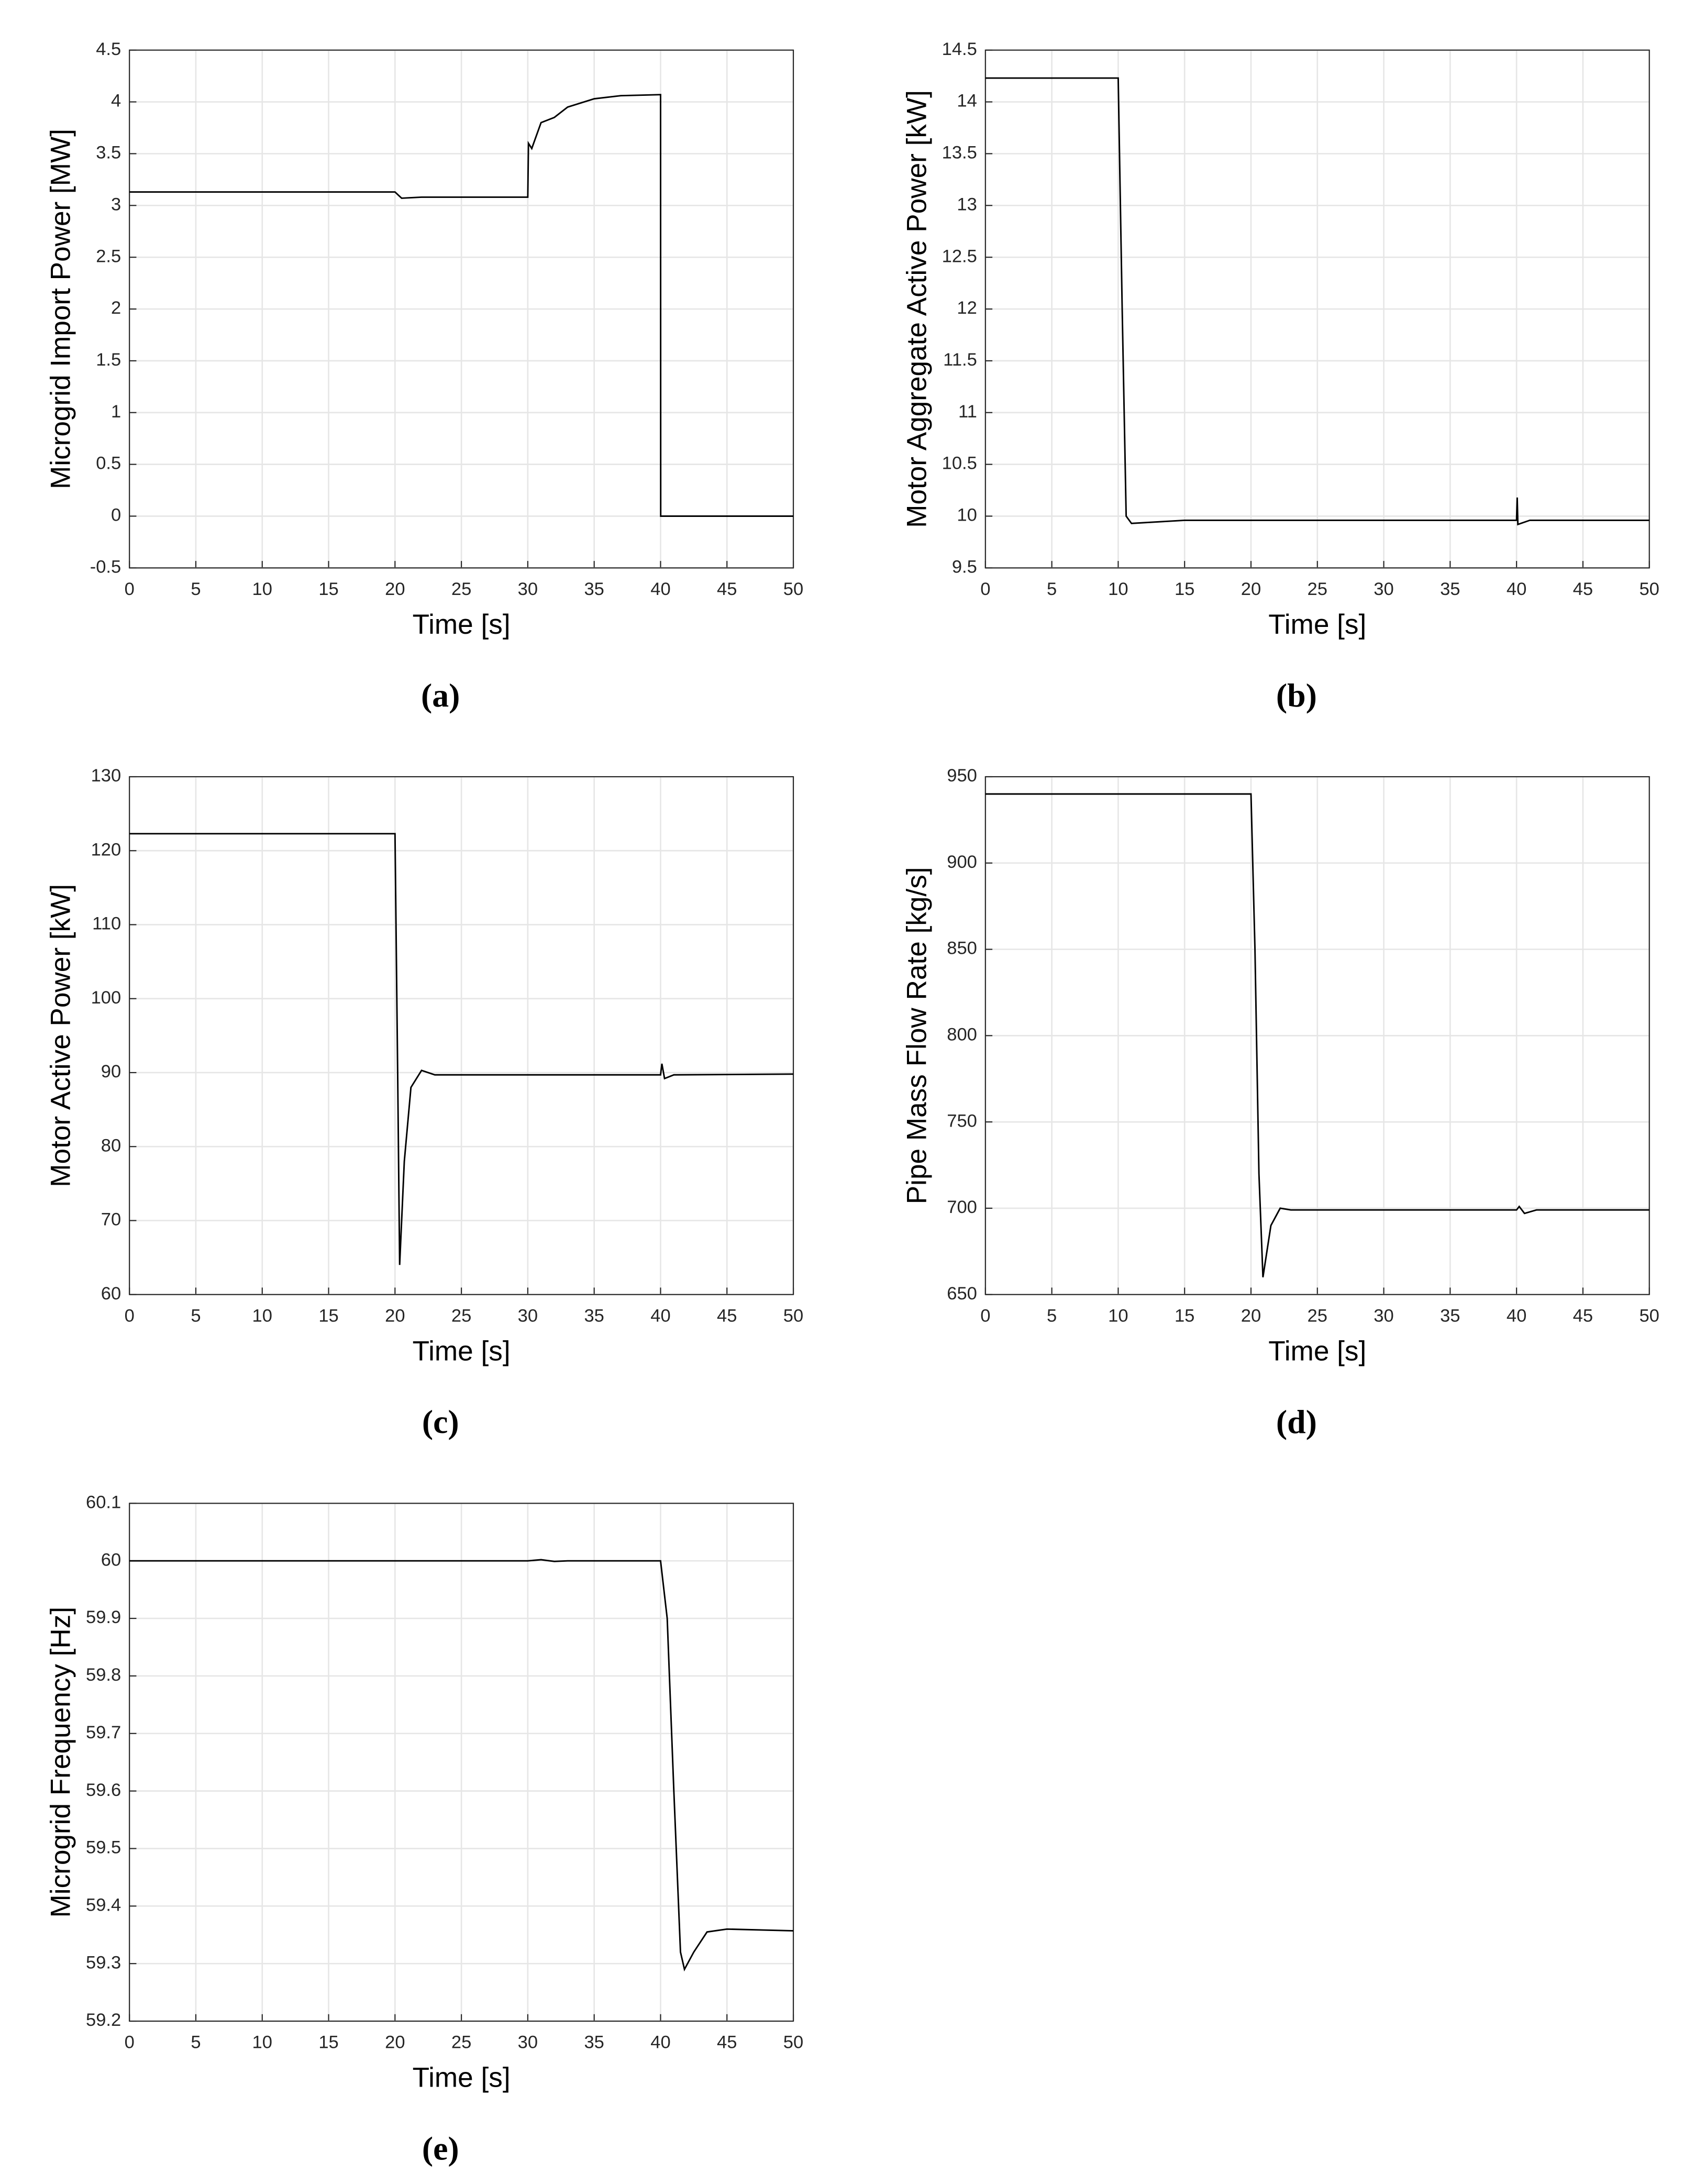 The height and width of the screenshot is (2184, 1705). I want to click on y-tick-label: 9.5, so click(964, 567).